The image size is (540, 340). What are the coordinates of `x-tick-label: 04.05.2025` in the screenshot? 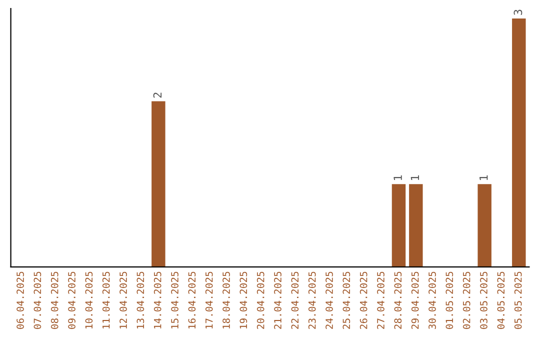 It's located at (501, 300).